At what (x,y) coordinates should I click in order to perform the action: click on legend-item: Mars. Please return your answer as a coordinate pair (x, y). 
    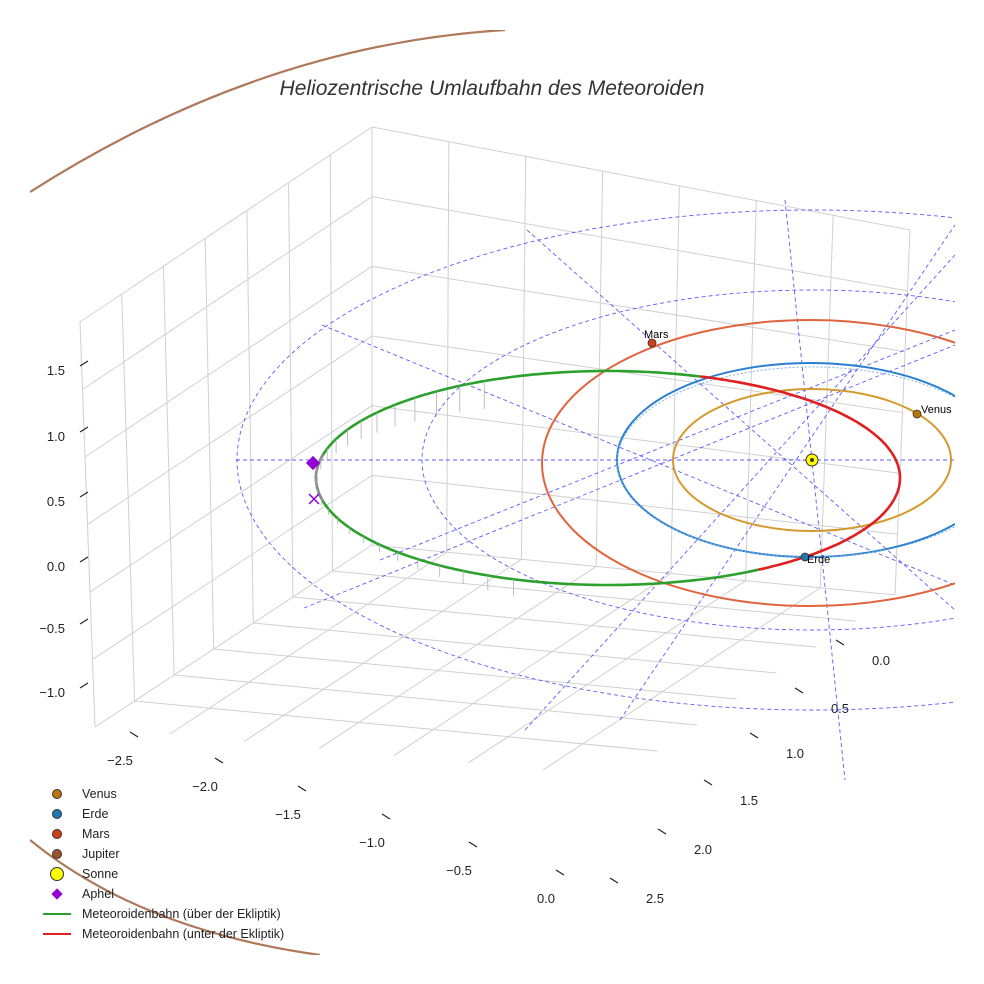
    Looking at the image, I should click on (162, 834).